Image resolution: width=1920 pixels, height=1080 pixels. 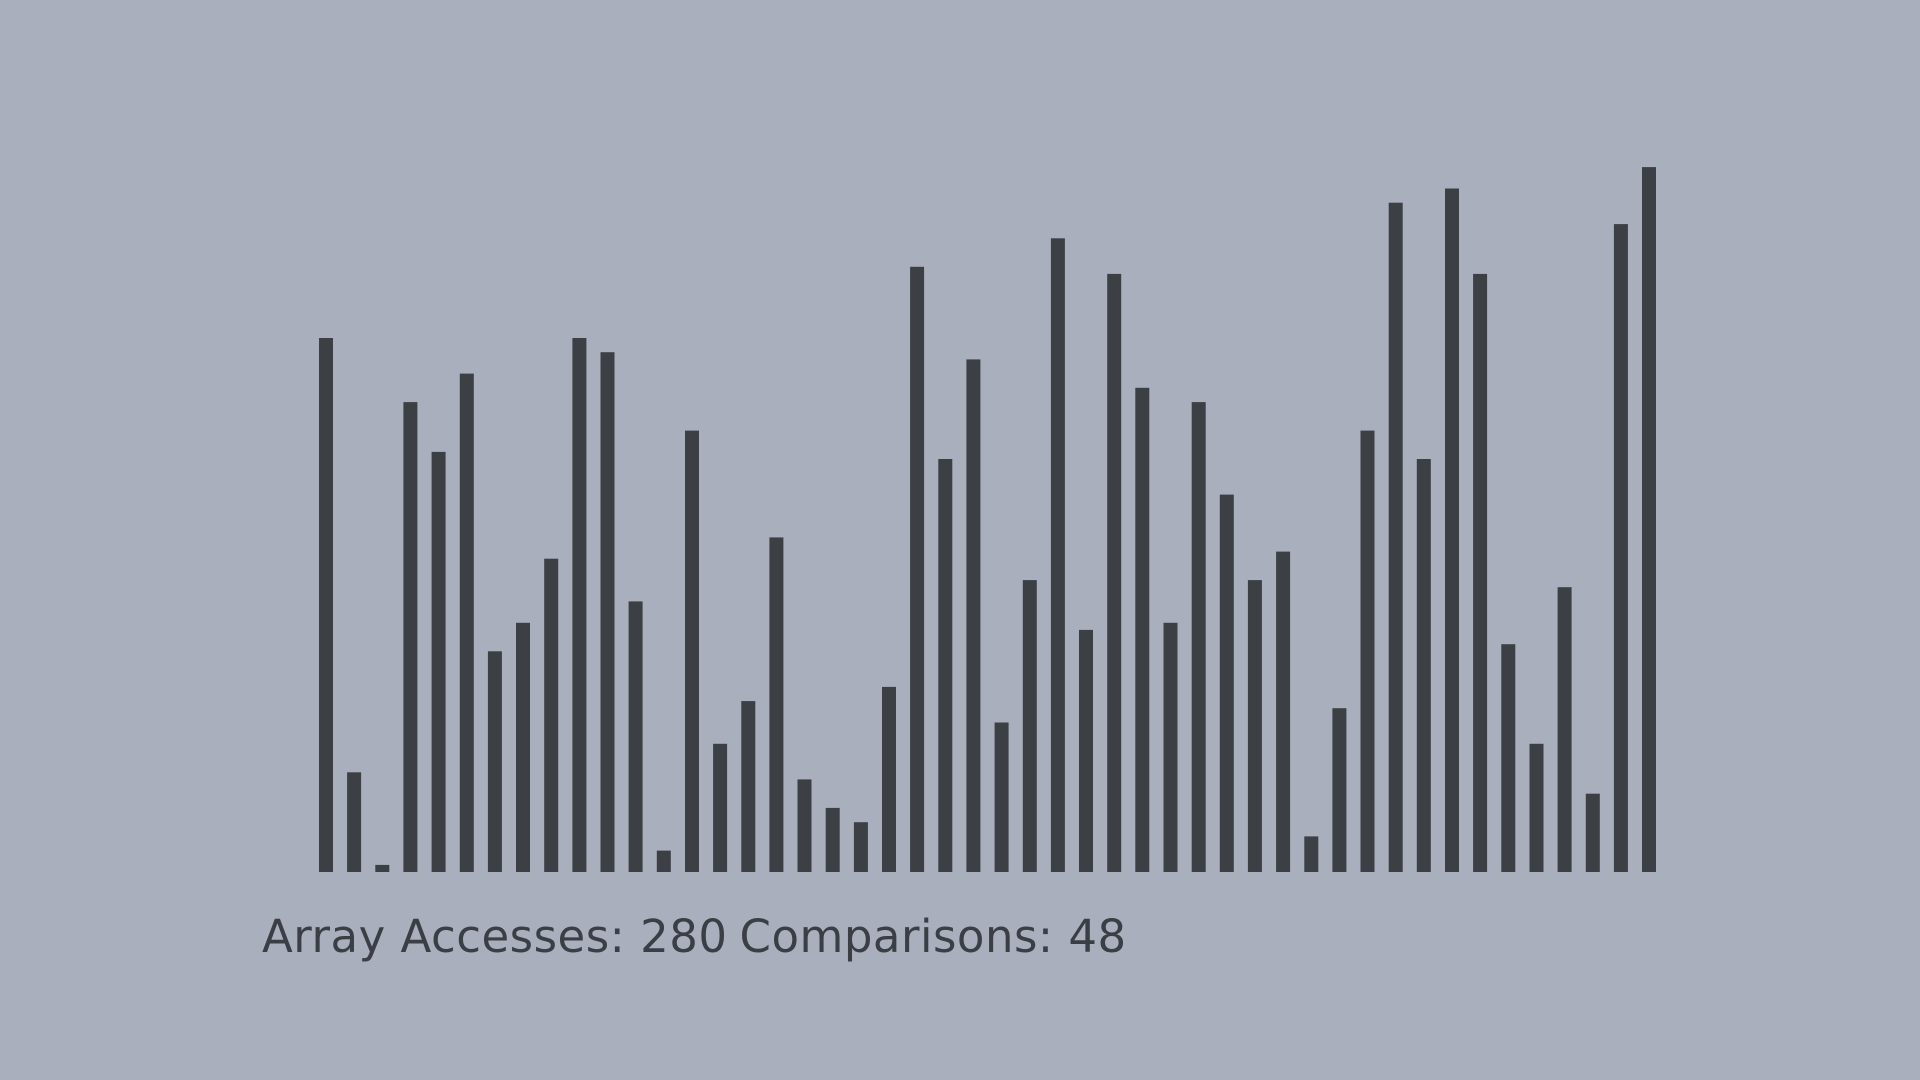 I want to click on stats-readout: Array Accesses: 280 Comparisons: 48, so click(x=700, y=936).